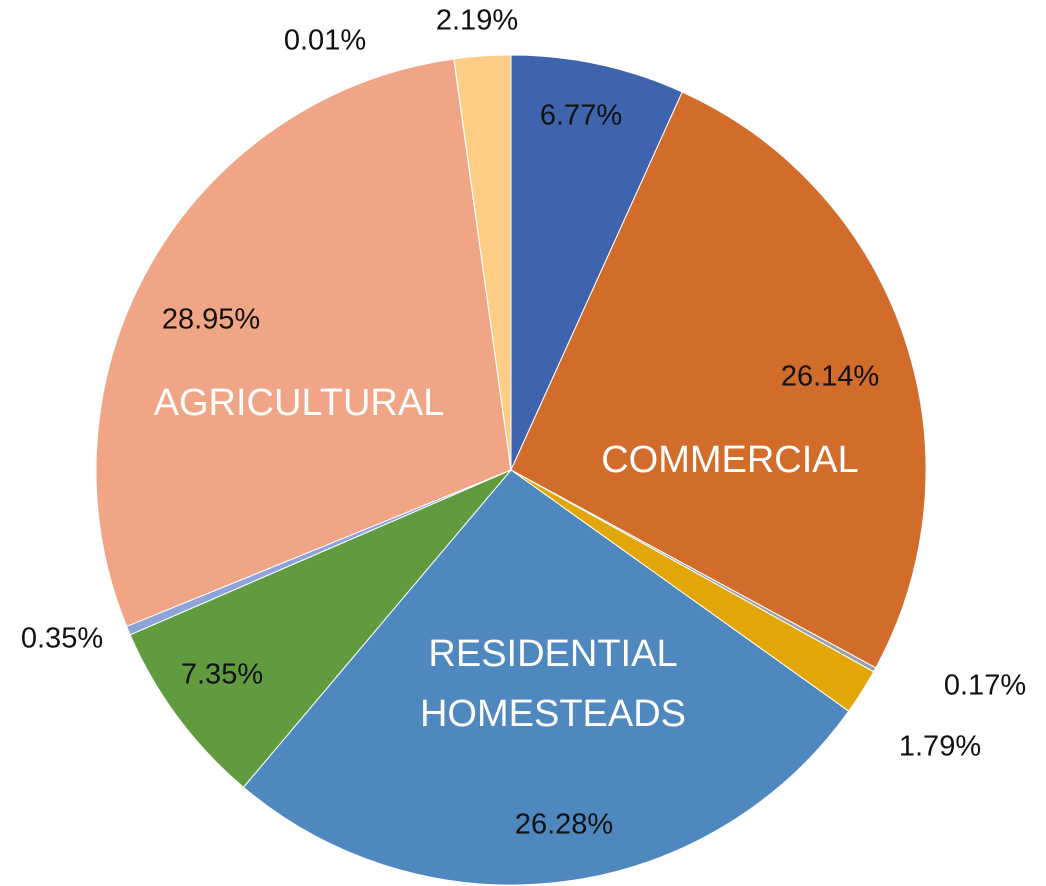  Describe the element at coordinates (477, 21) in the screenshot. I see `value-label: 2.19%` at that location.